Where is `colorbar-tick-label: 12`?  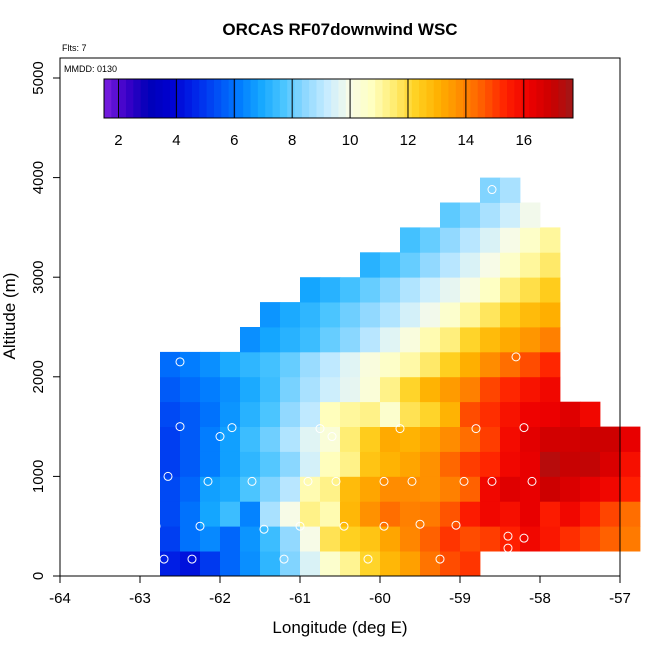
colorbar-tick-label: 12 is located at coordinates (408, 140).